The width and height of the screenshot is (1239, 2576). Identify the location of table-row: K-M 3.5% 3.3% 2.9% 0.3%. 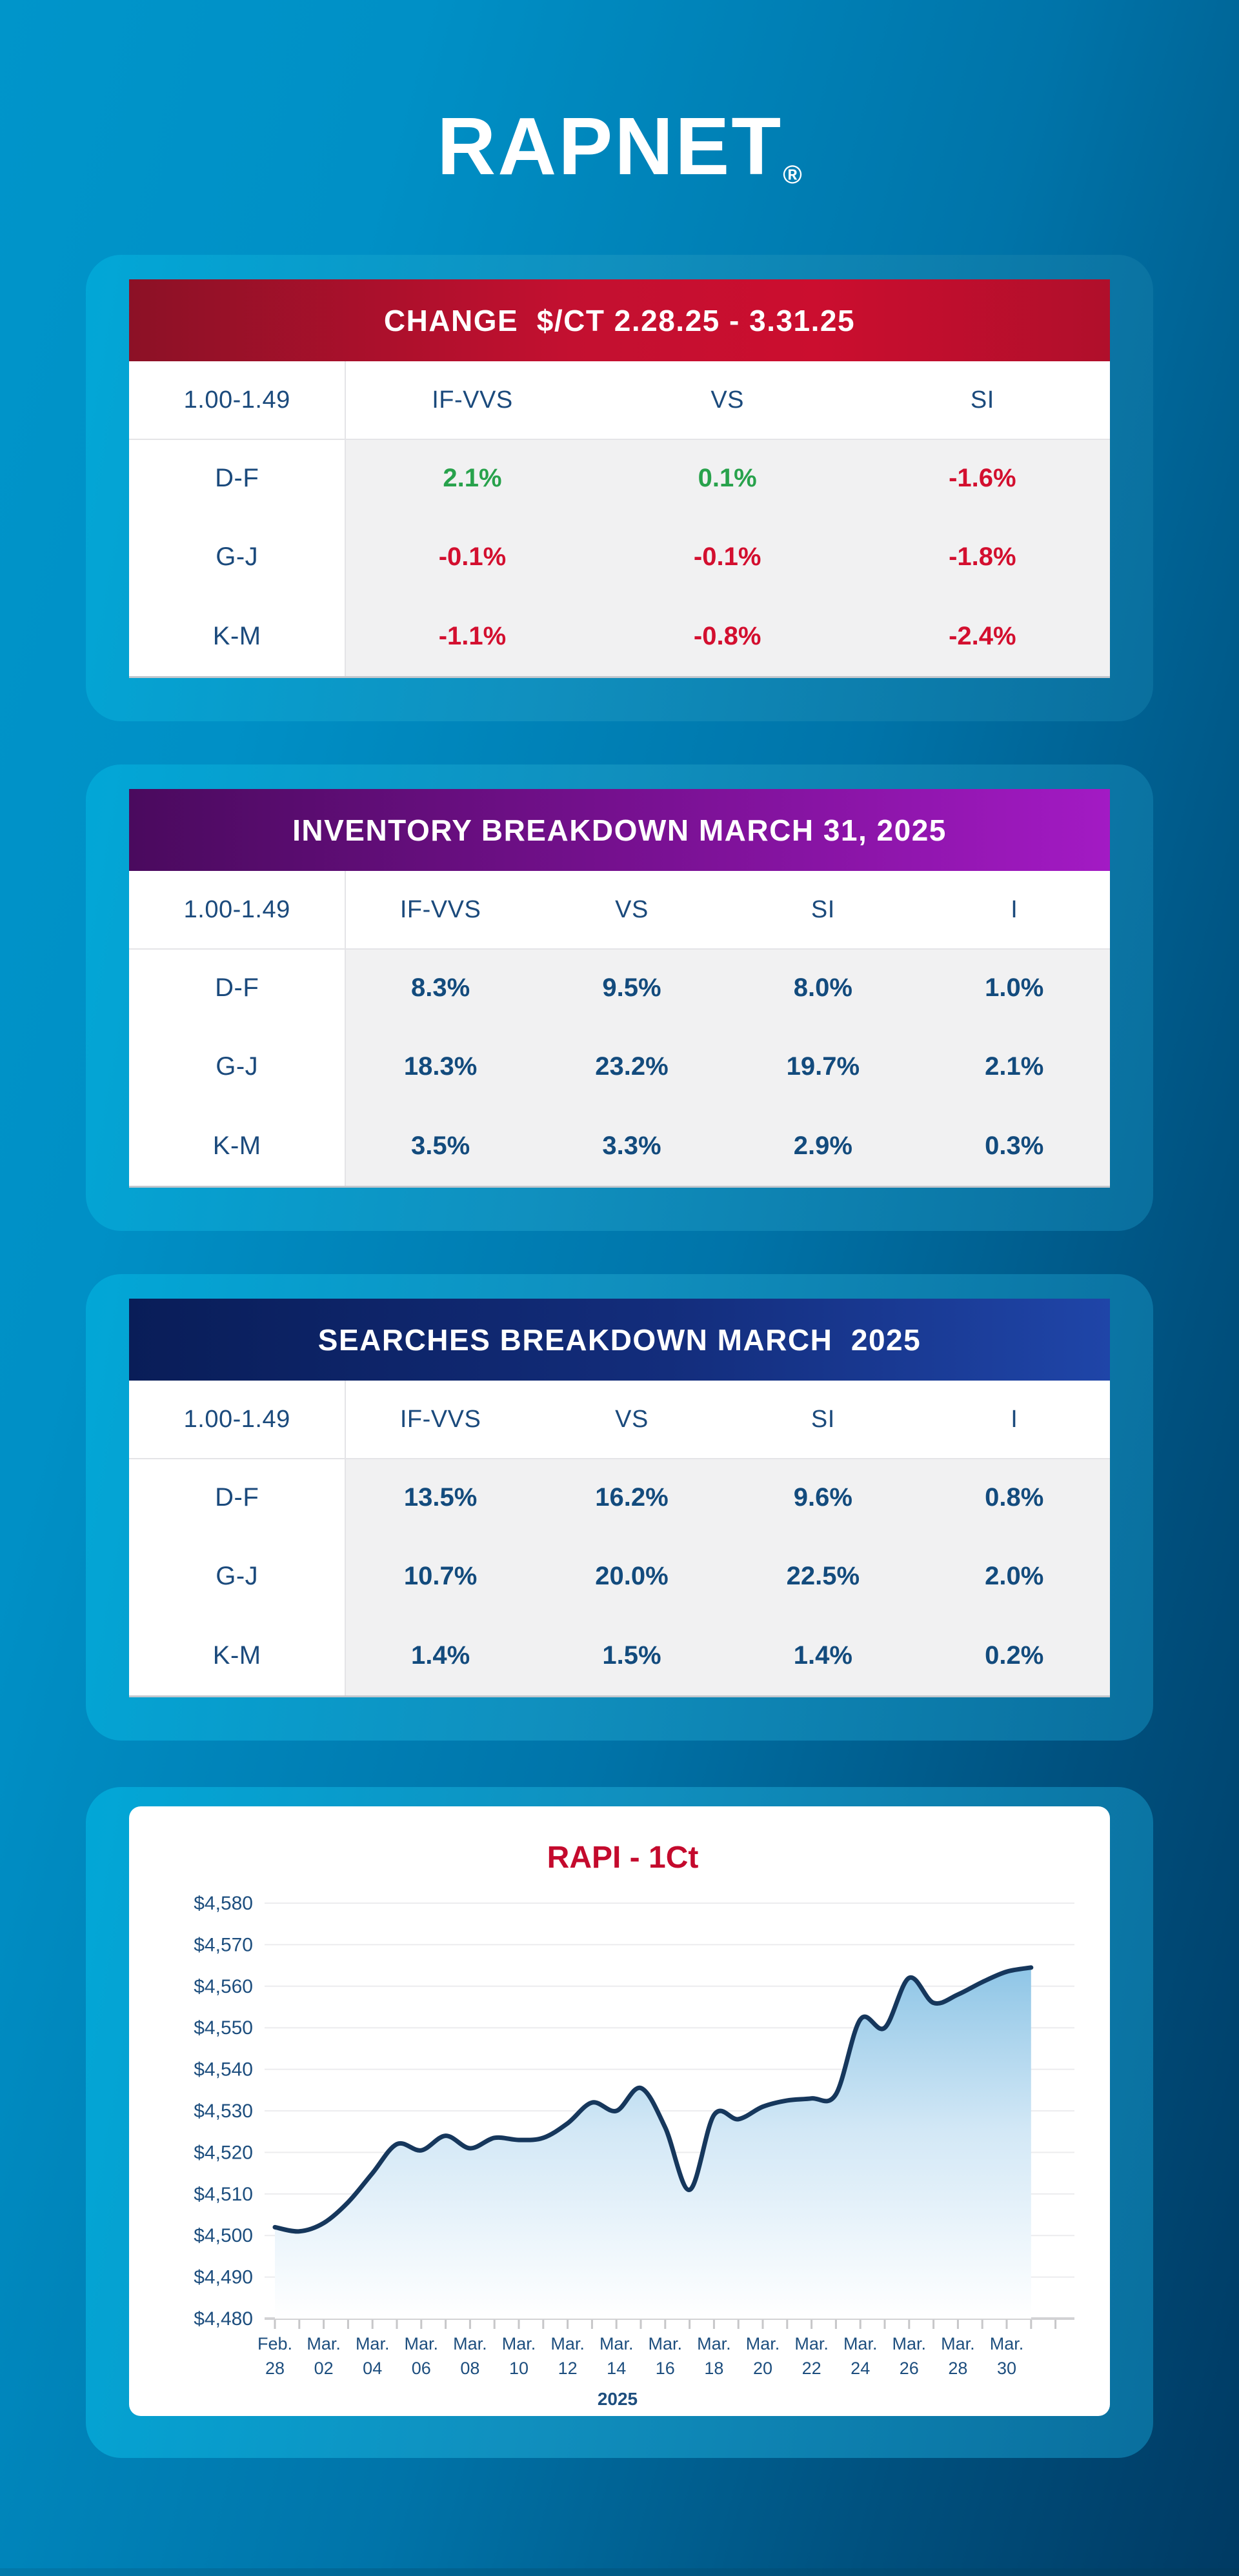
(619, 1146).